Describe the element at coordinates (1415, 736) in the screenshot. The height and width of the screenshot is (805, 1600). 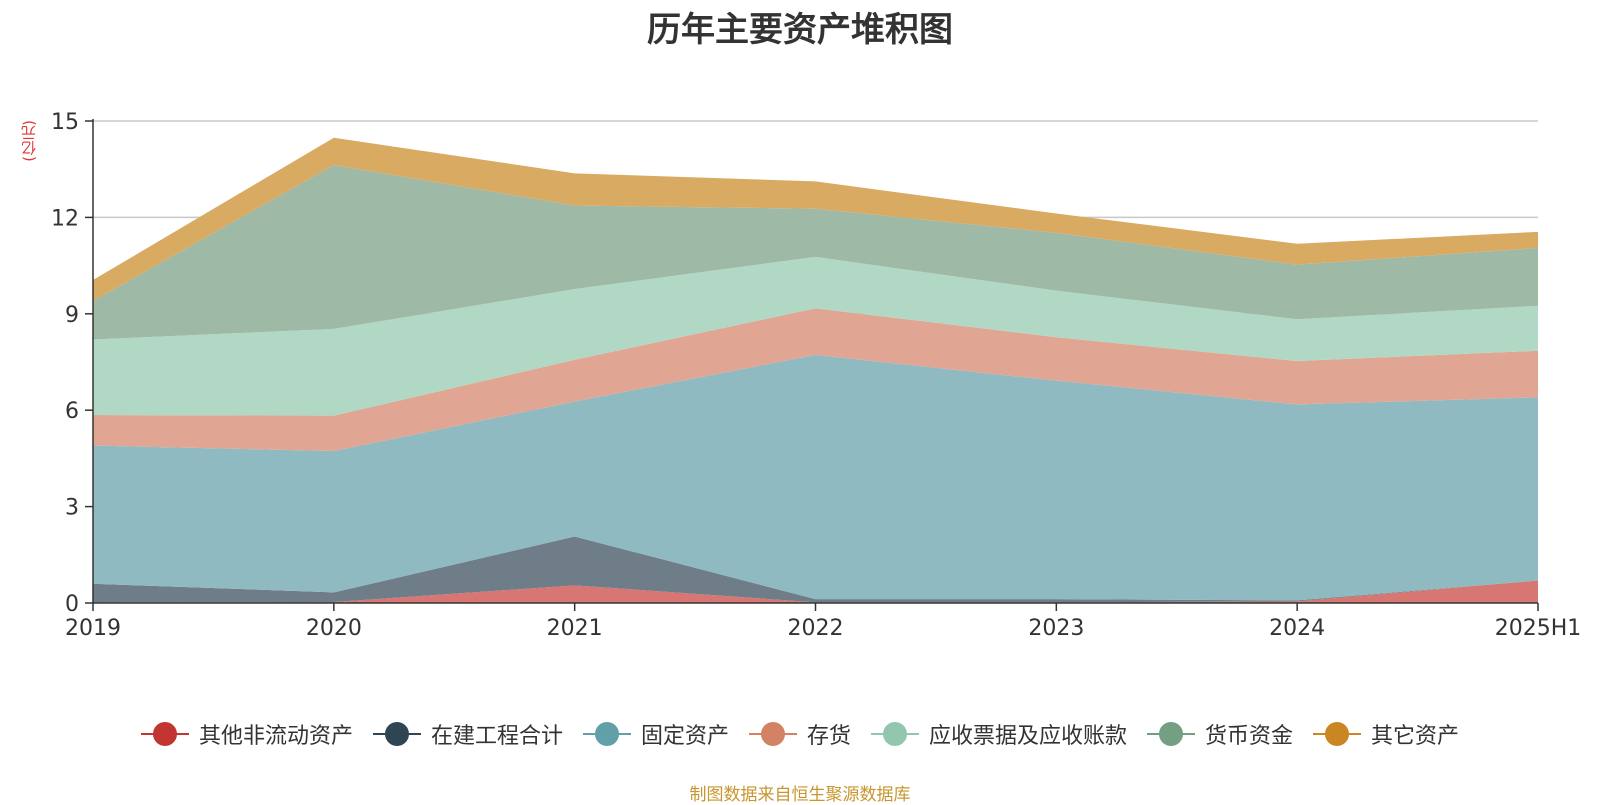
I see `legend-label: 其它资产` at that location.